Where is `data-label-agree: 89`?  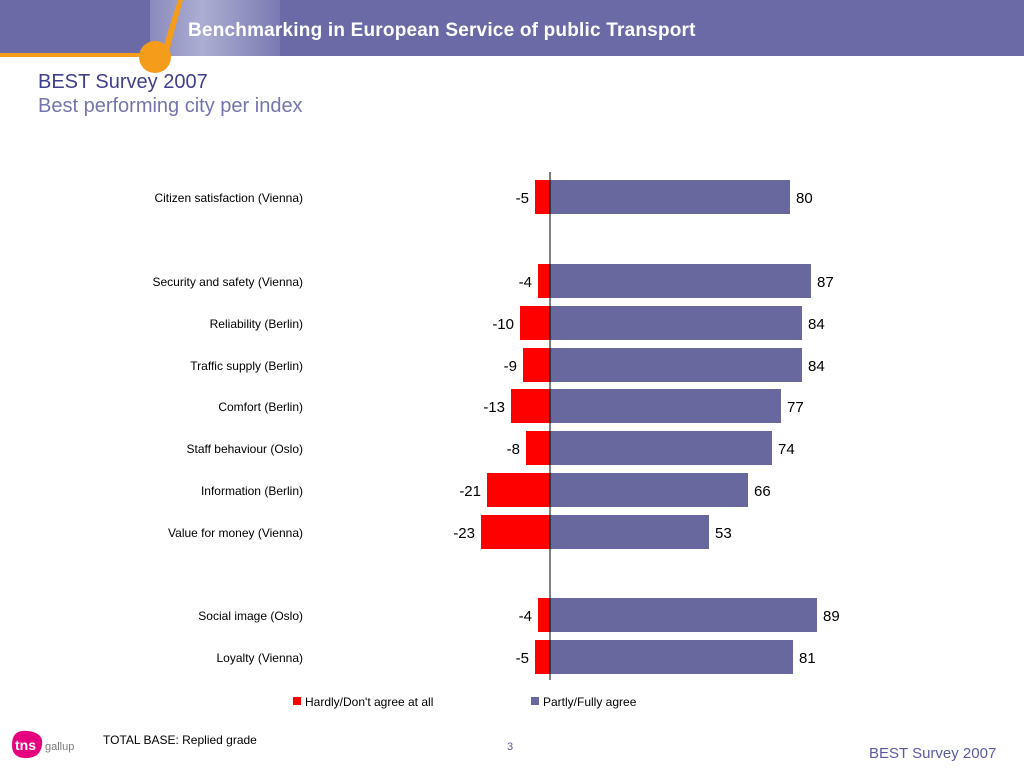
data-label-agree: 89 is located at coordinates (831, 616).